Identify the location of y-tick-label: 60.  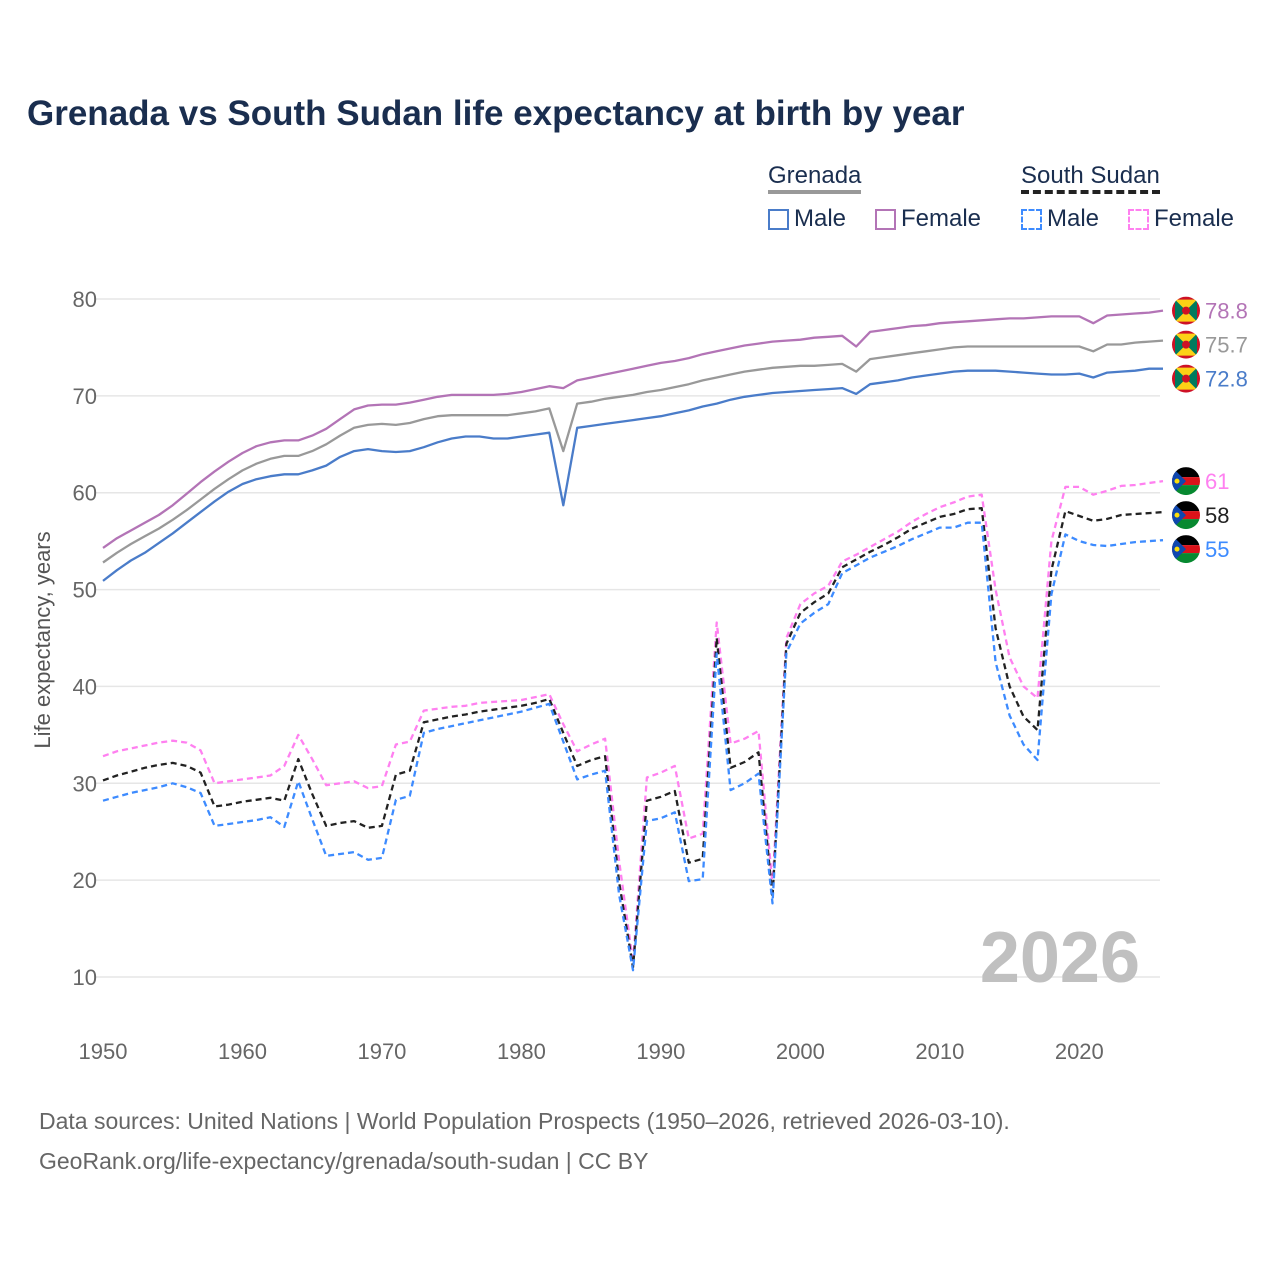
(85, 493).